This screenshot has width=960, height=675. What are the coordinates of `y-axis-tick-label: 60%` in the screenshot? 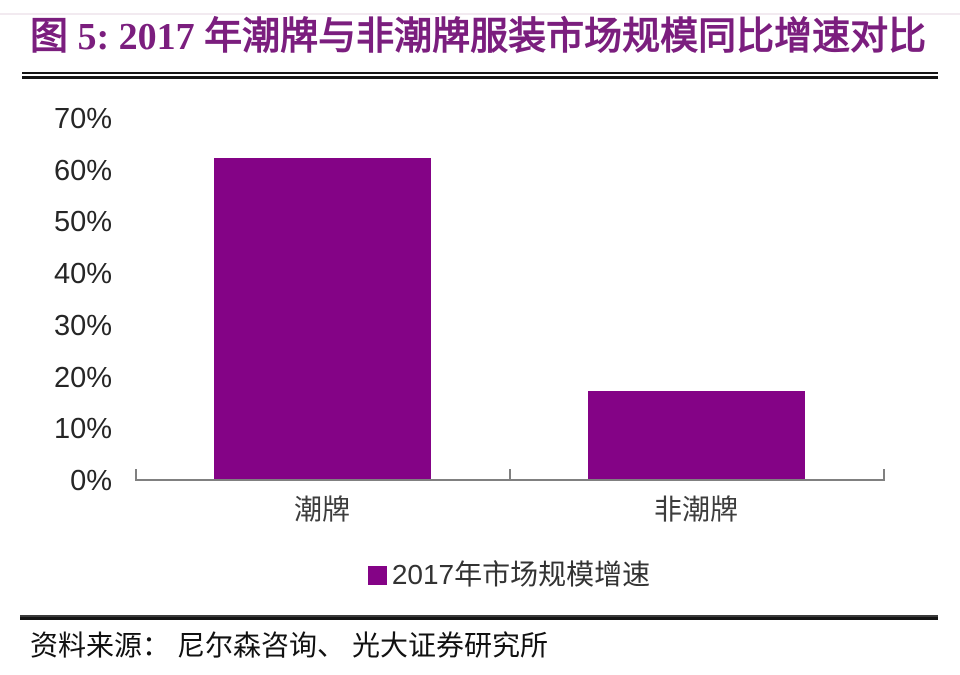 It's located at (82, 170).